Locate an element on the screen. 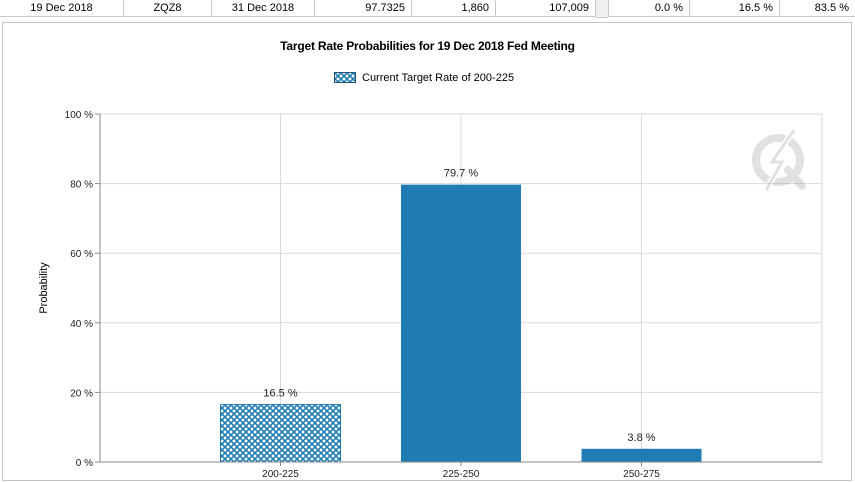 The height and width of the screenshot is (482, 855). watermark-logo-icon is located at coordinates (779, 160).